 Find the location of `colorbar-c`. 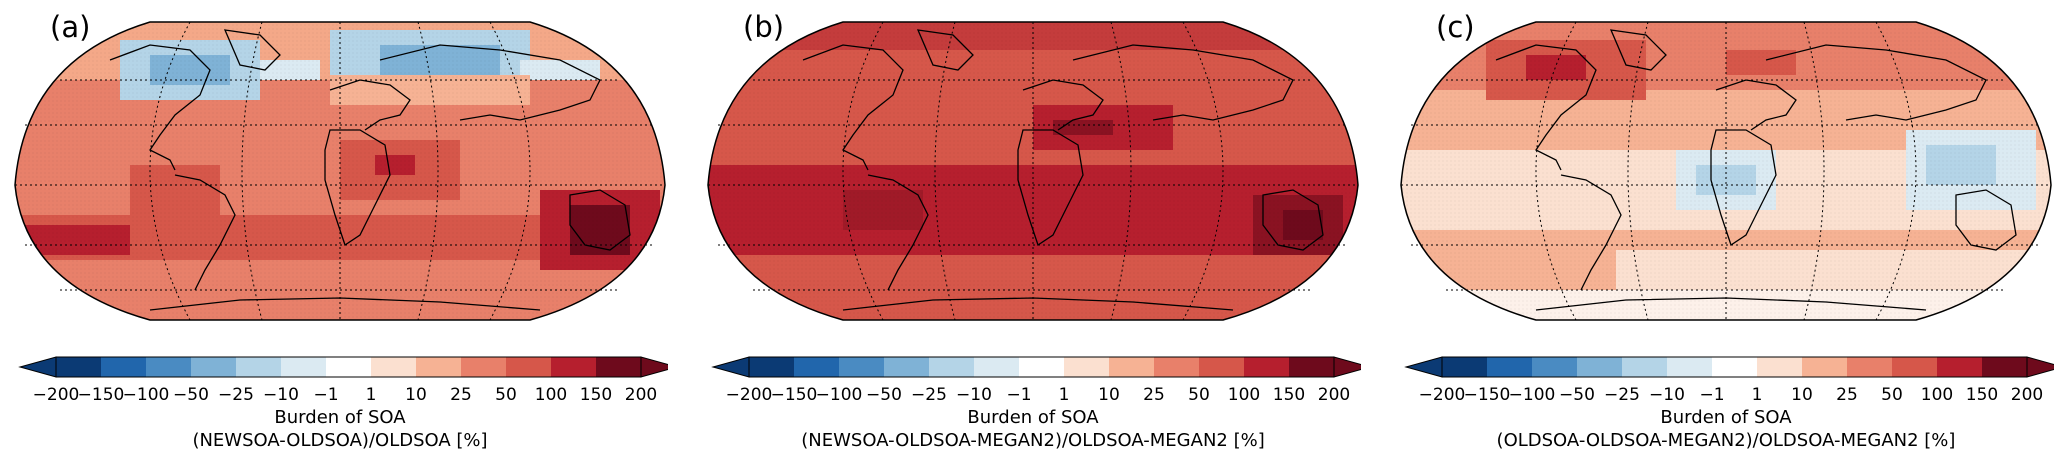

colorbar-c is located at coordinates (1729, 367).